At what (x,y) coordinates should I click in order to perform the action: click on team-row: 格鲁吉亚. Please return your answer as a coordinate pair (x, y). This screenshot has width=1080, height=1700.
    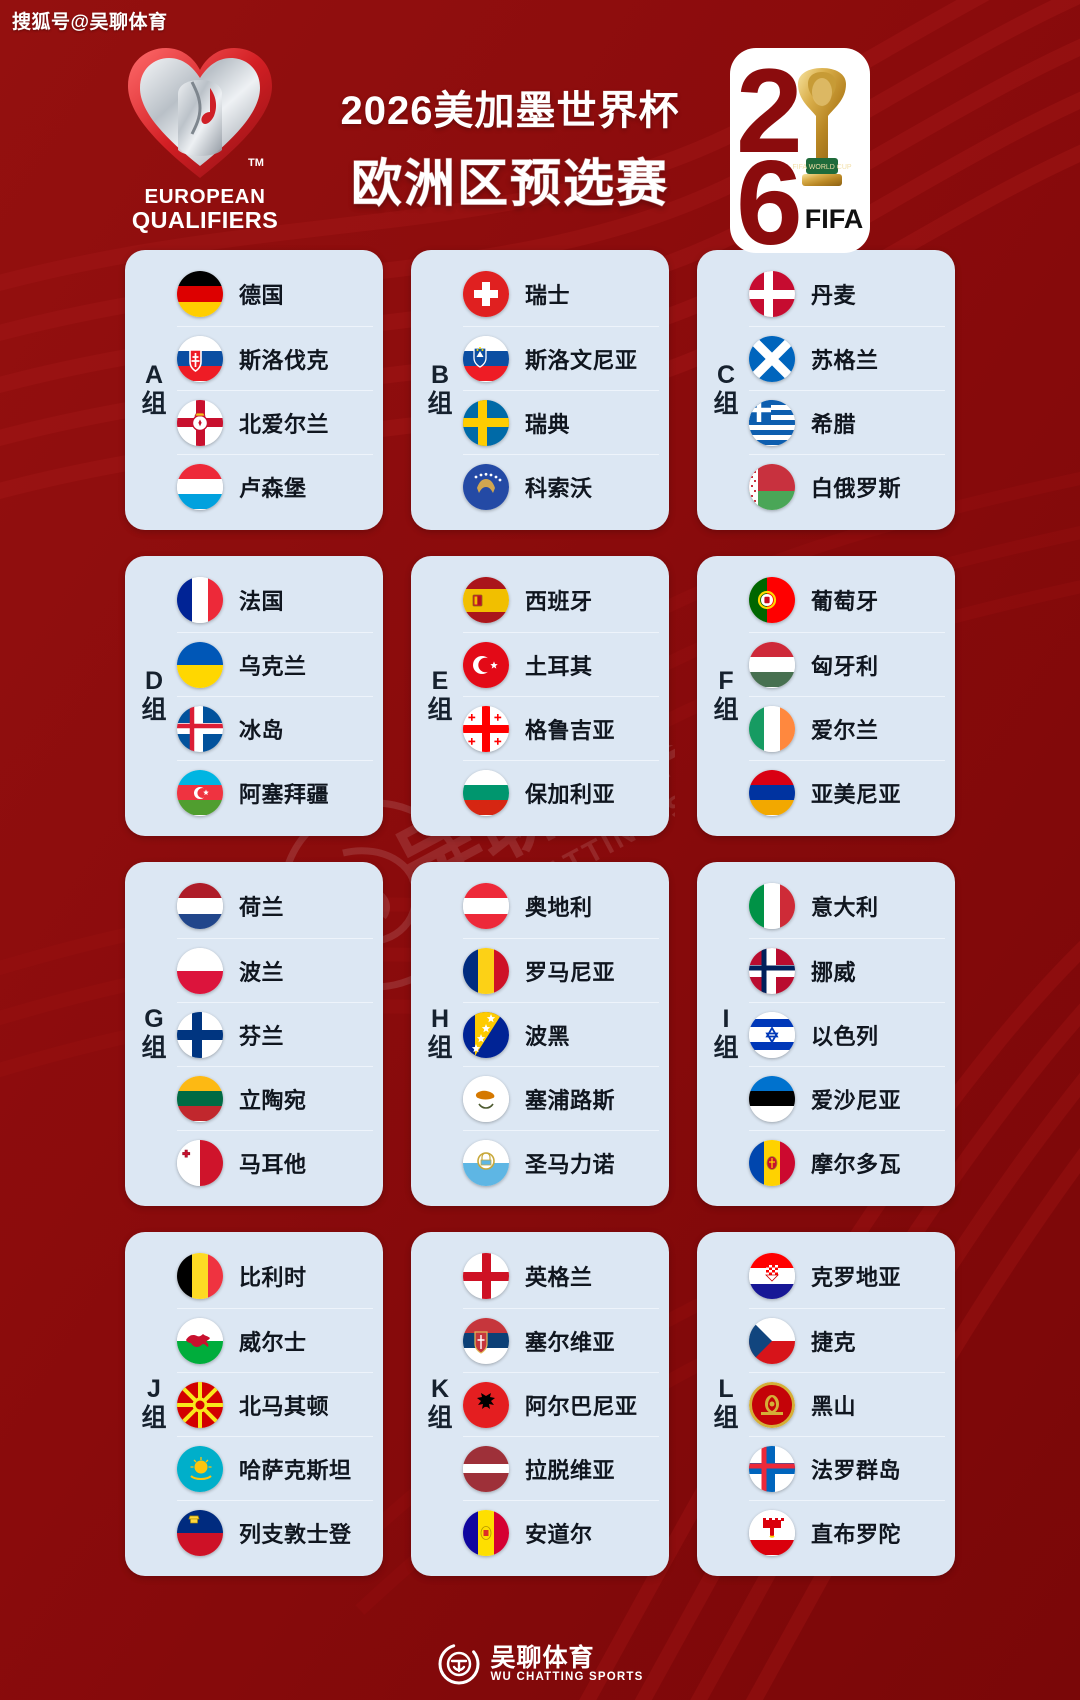
    Looking at the image, I should click on (561, 728).